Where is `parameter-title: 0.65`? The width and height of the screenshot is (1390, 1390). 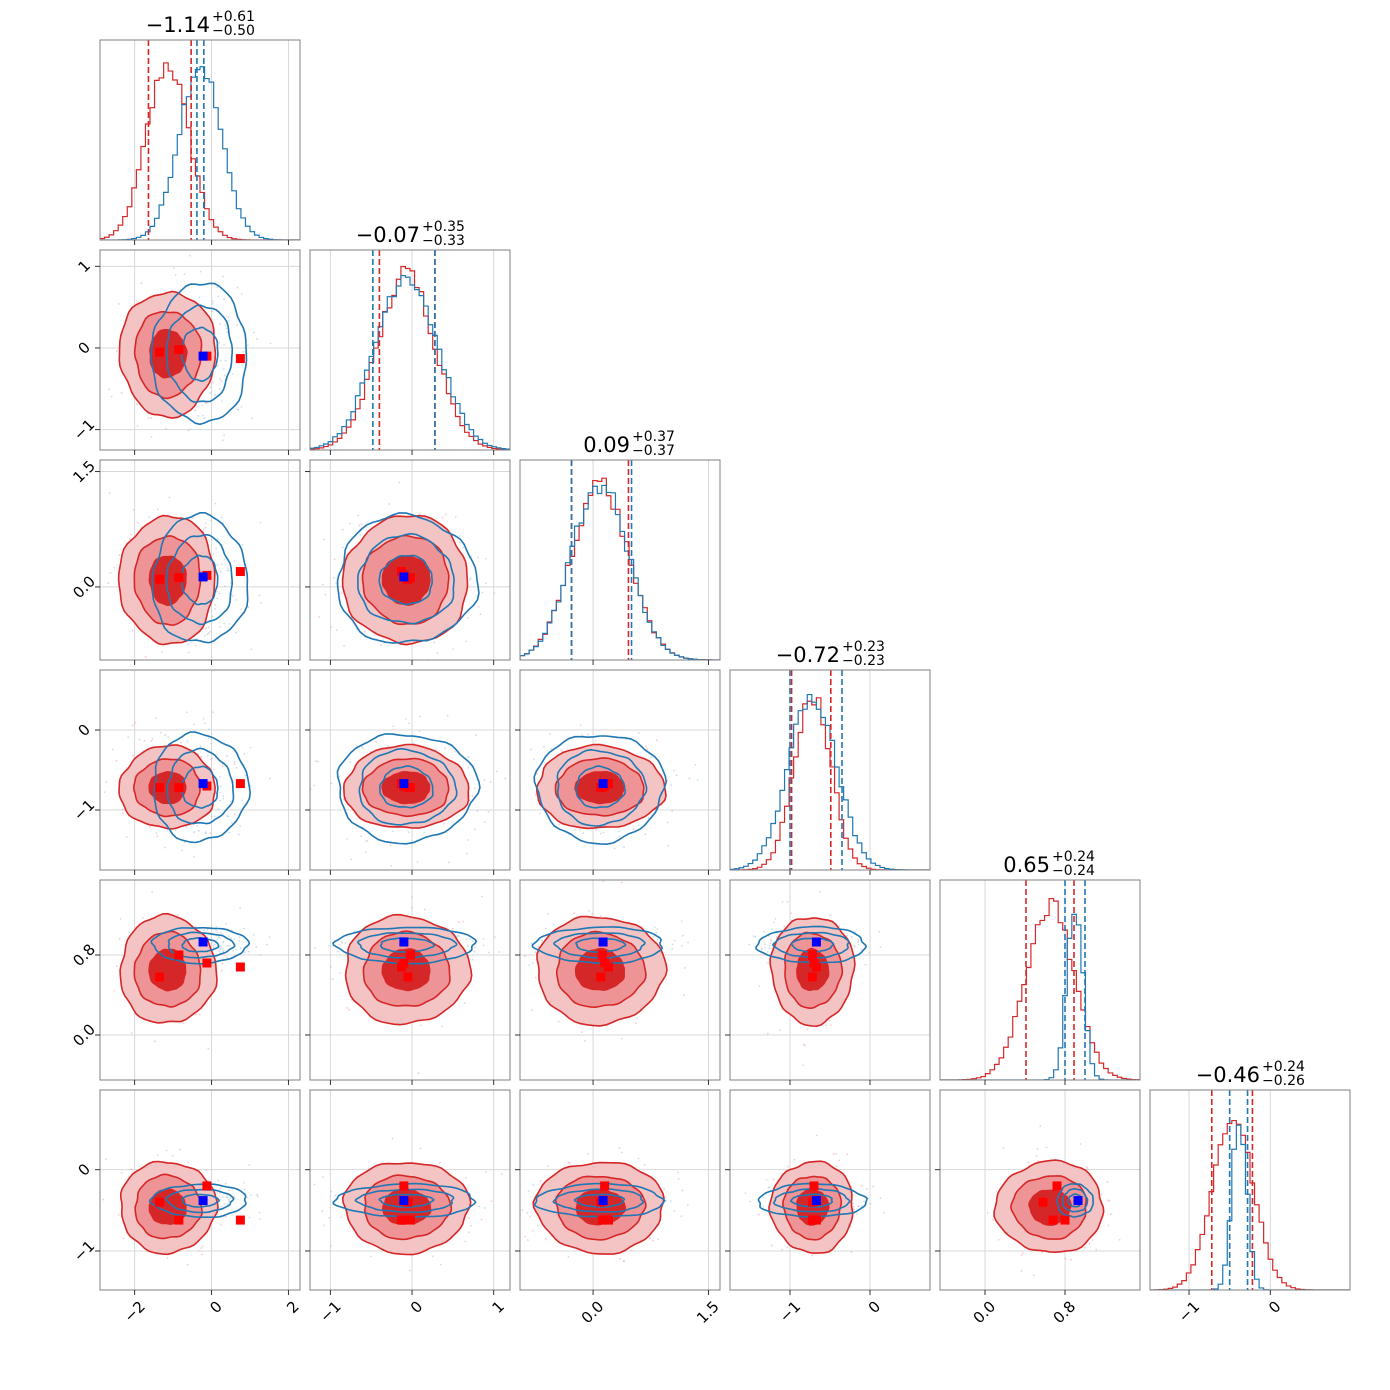
parameter-title: 0.65 is located at coordinates (1026, 865).